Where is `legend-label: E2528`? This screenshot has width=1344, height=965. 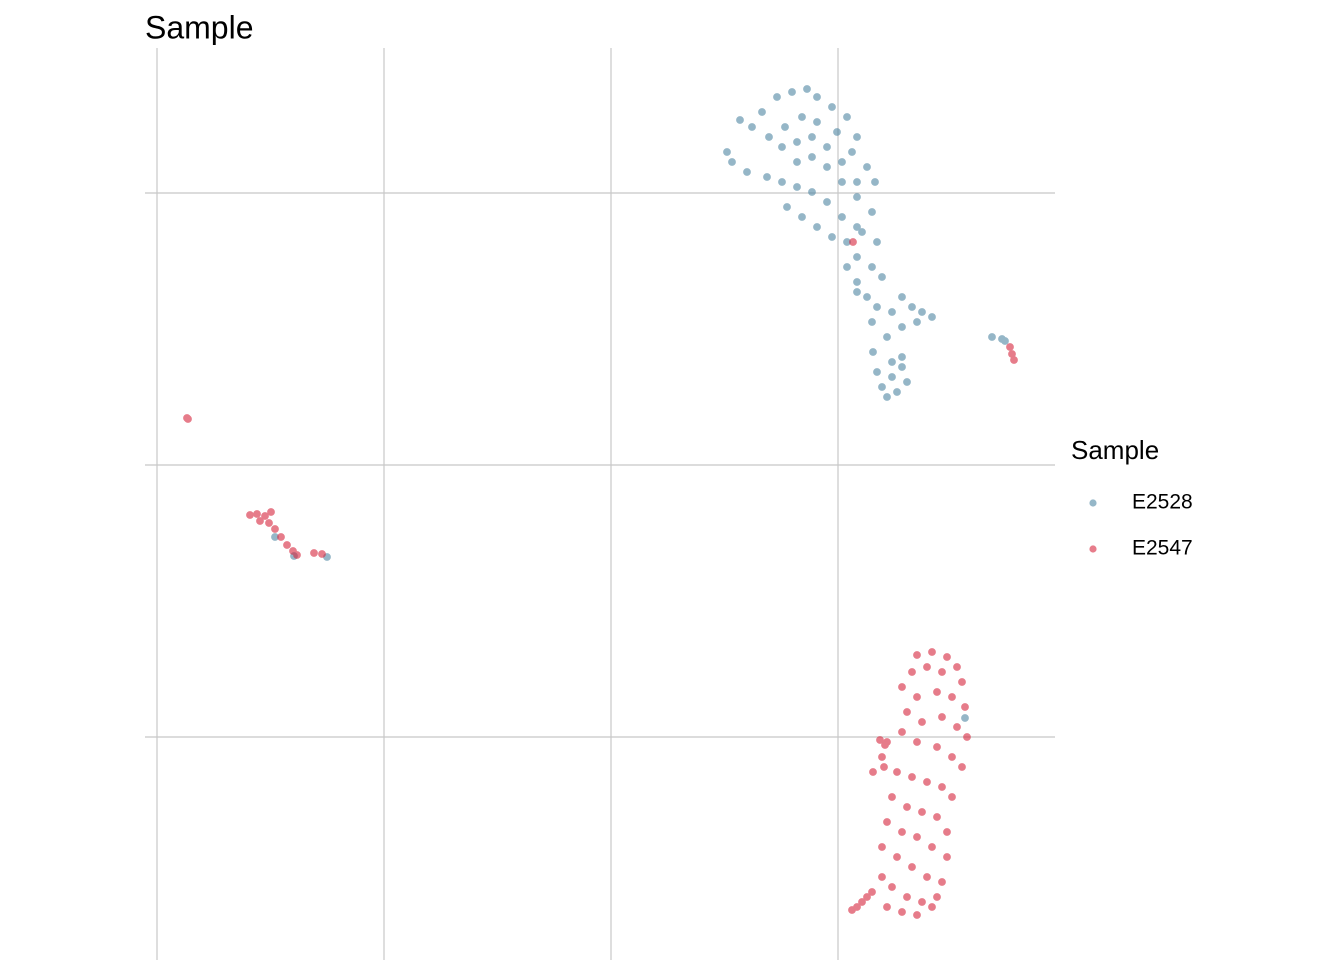 legend-label: E2528 is located at coordinates (1162, 502).